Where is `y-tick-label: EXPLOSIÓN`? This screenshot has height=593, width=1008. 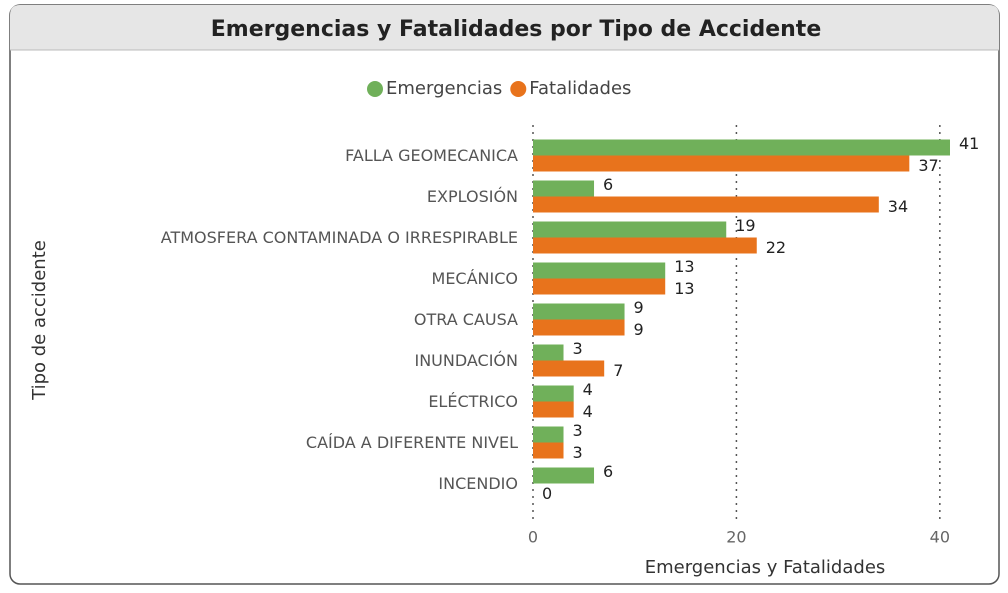 y-tick-label: EXPLOSIÓN is located at coordinates (472, 196).